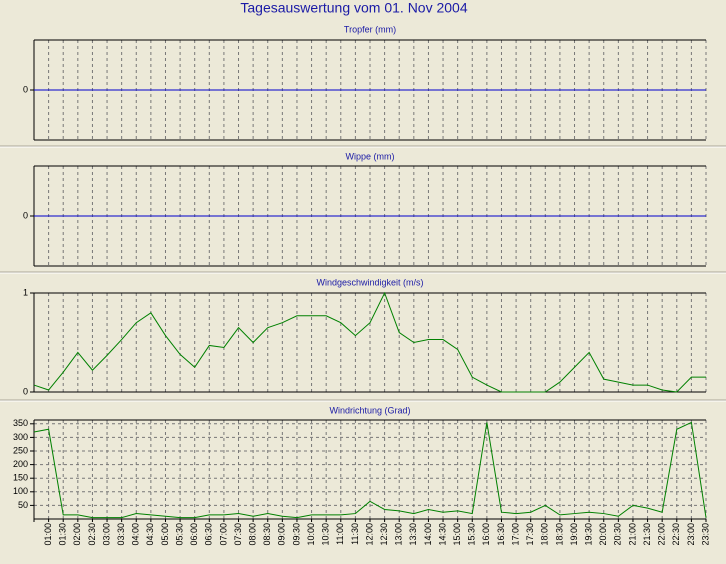 This screenshot has width=726, height=564. What do you see at coordinates (150, 534) in the screenshot?
I see `x-tick-label: 04:30` at bounding box center [150, 534].